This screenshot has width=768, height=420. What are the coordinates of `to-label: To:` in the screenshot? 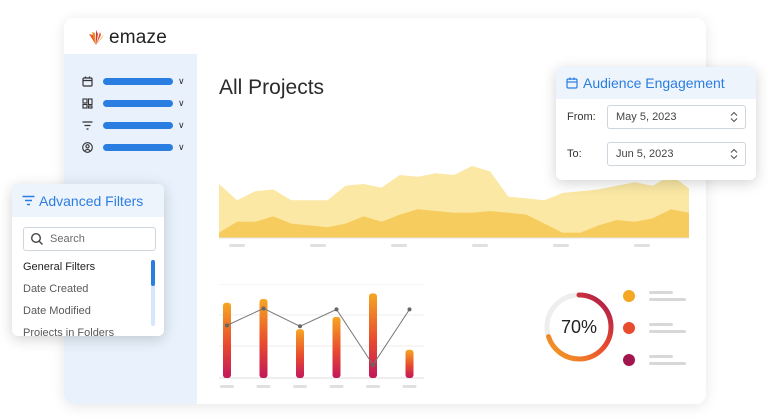 It's located at (574, 154).